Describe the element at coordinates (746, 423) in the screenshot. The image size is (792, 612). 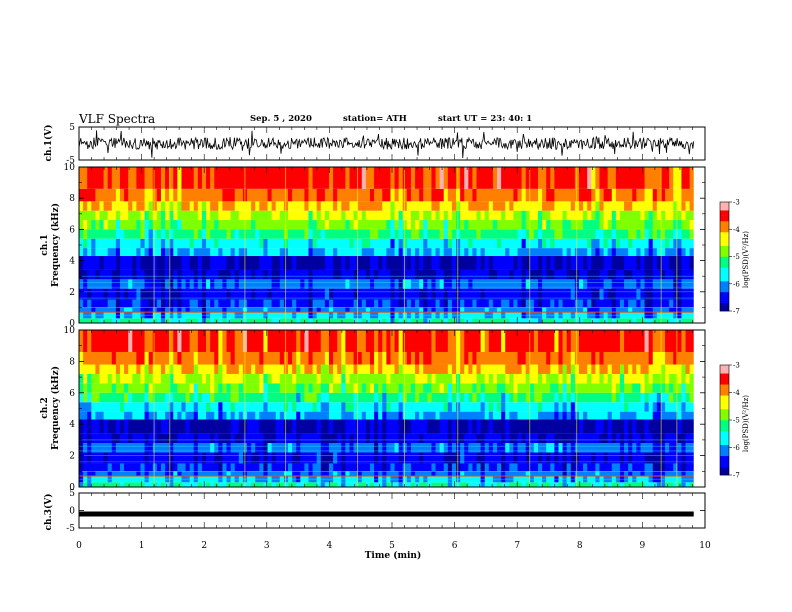
I see `ch2-colorbar-label: log(PSD)(V²/Hz)` at that location.